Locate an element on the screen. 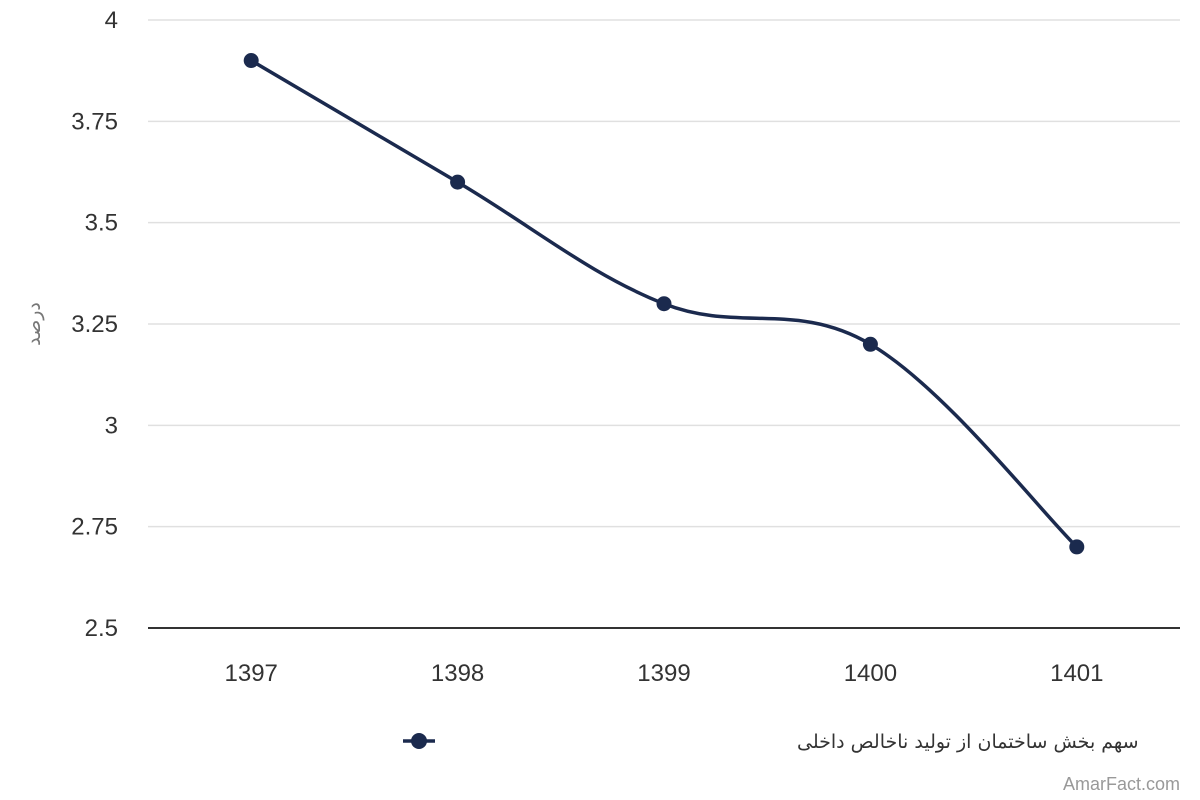 The width and height of the screenshot is (1200, 800). x-tick-label: 1399 is located at coordinates (663, 673).